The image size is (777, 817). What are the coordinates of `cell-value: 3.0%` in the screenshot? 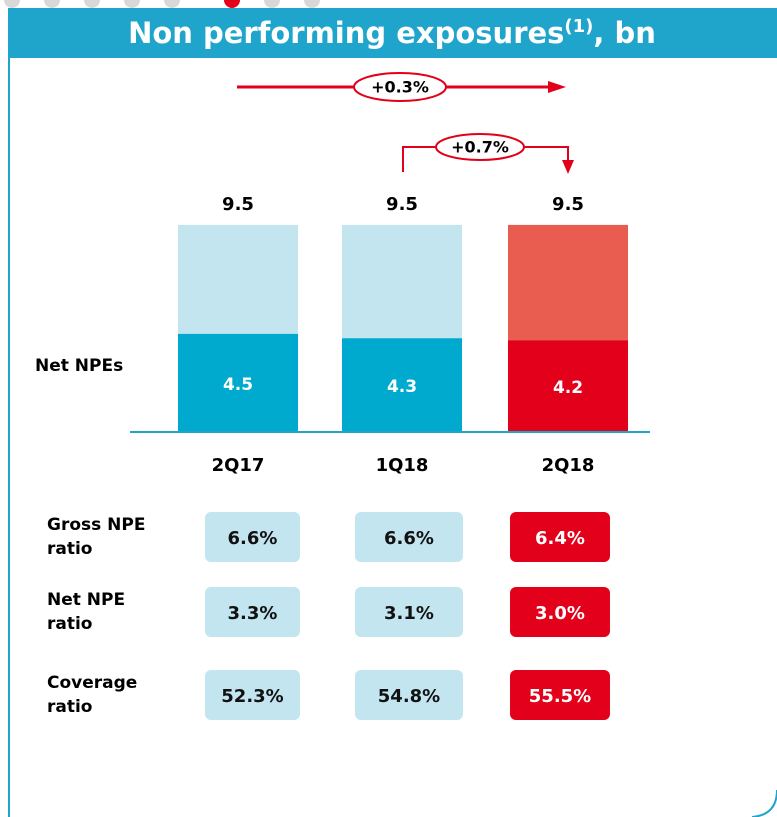 It's located at (560, 613).